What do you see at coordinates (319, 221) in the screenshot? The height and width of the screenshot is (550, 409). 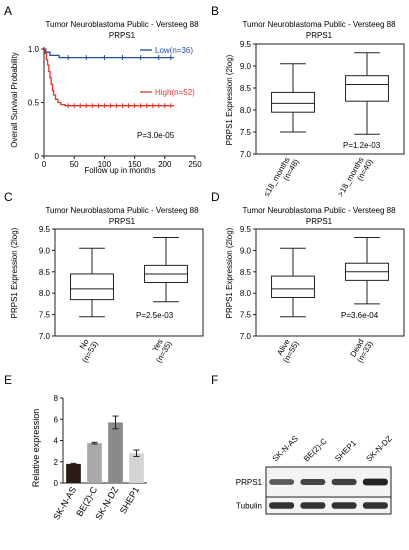 I see `panel-d-subtitle: PRPS1` at bounding box center [319, 221].